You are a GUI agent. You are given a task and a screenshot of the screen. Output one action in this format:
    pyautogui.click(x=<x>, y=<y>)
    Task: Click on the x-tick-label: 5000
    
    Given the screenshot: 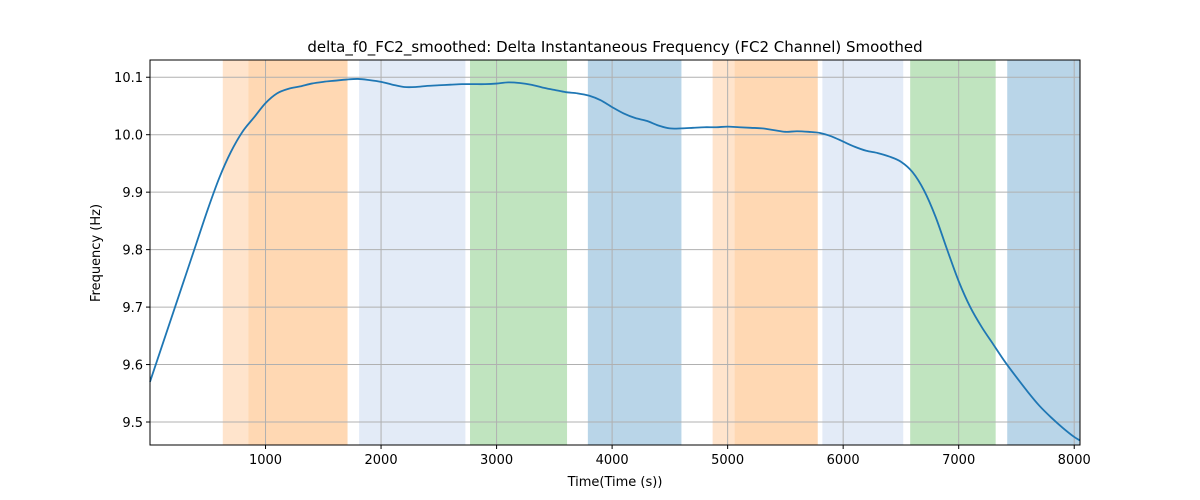 What is the action you would take?
    pyautogui.click(x=727, y=460)
    